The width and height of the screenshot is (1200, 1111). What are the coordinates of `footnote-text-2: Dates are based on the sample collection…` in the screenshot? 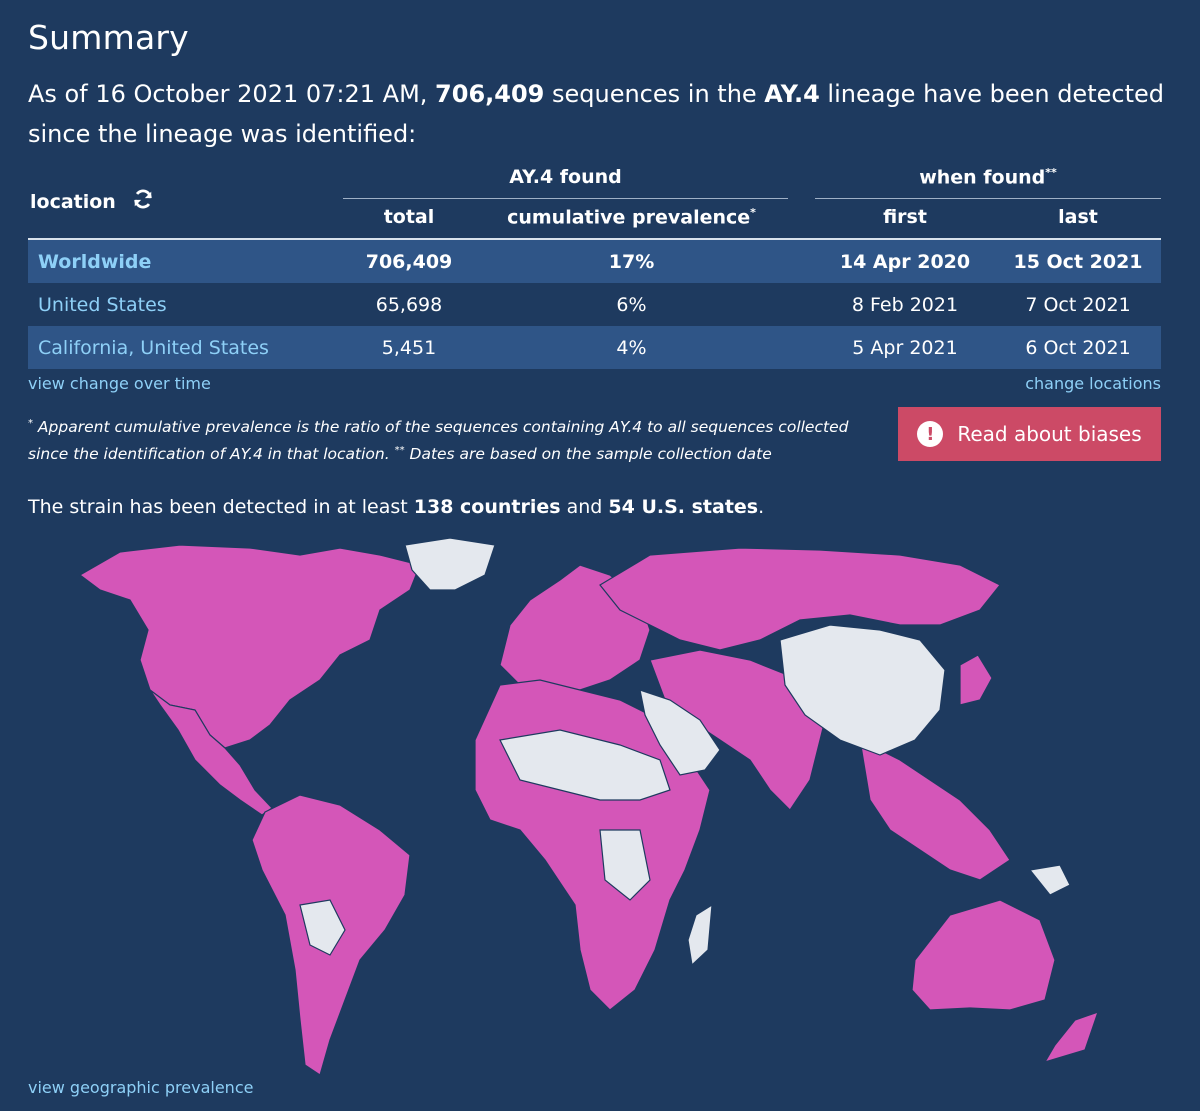 It's located at (588, 454).